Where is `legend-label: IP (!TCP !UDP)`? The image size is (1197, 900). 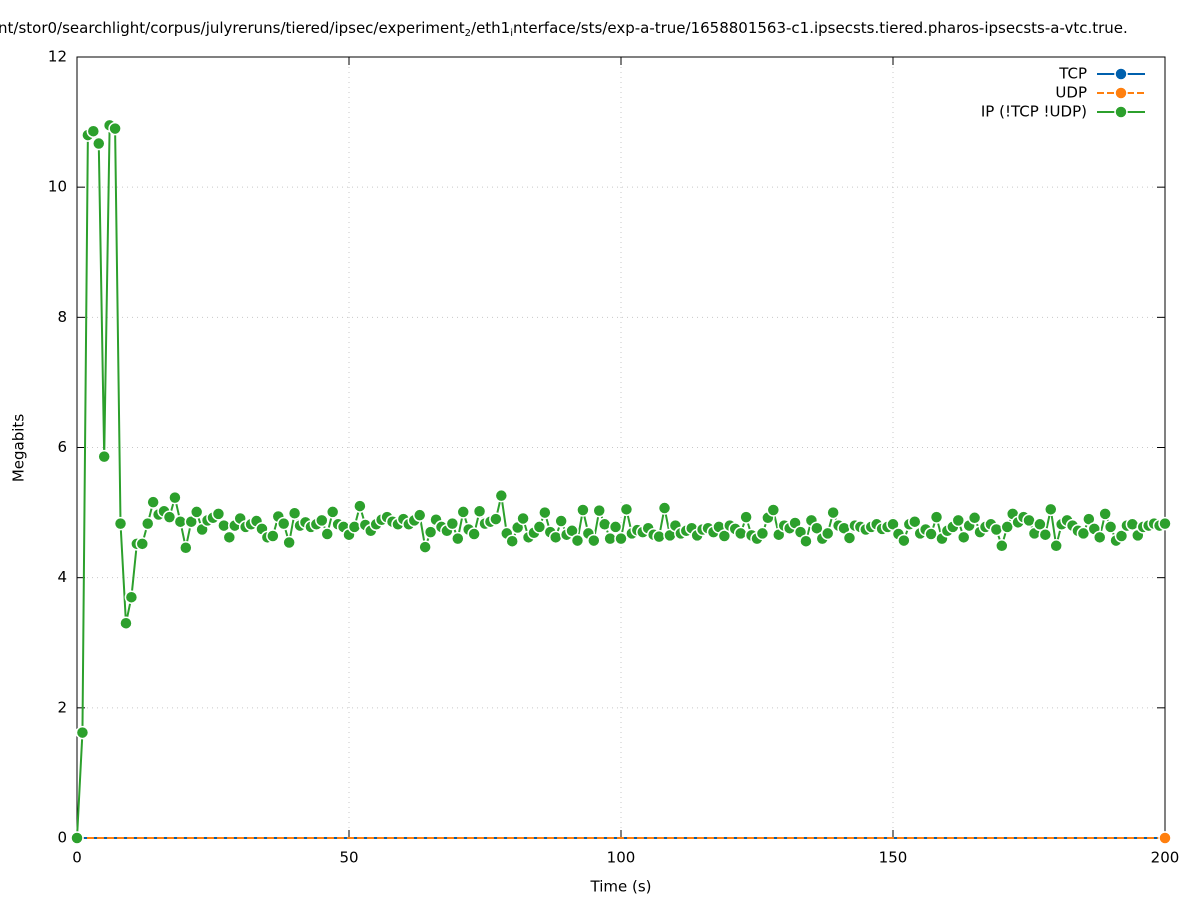
legend-label: IP (!TCP !UDP) is located at coordinates (1034, 112).